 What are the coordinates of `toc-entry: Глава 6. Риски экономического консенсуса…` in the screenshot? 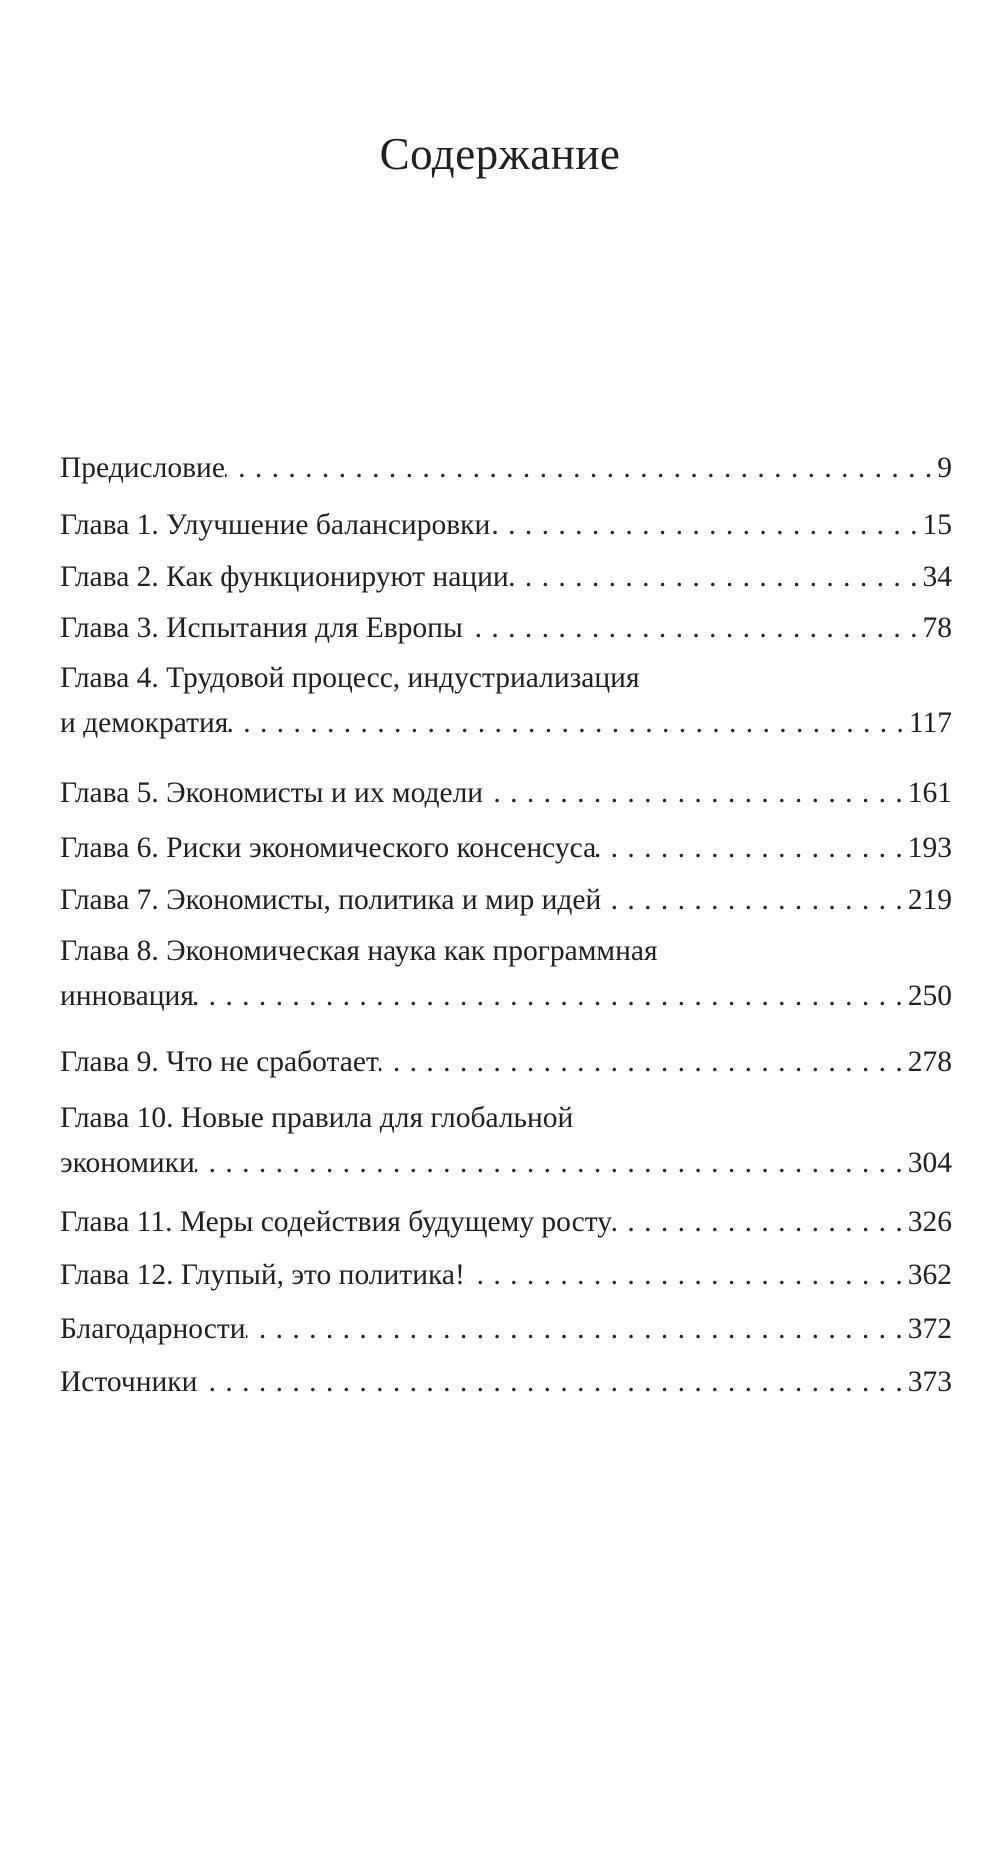 It's located at (506, 848).